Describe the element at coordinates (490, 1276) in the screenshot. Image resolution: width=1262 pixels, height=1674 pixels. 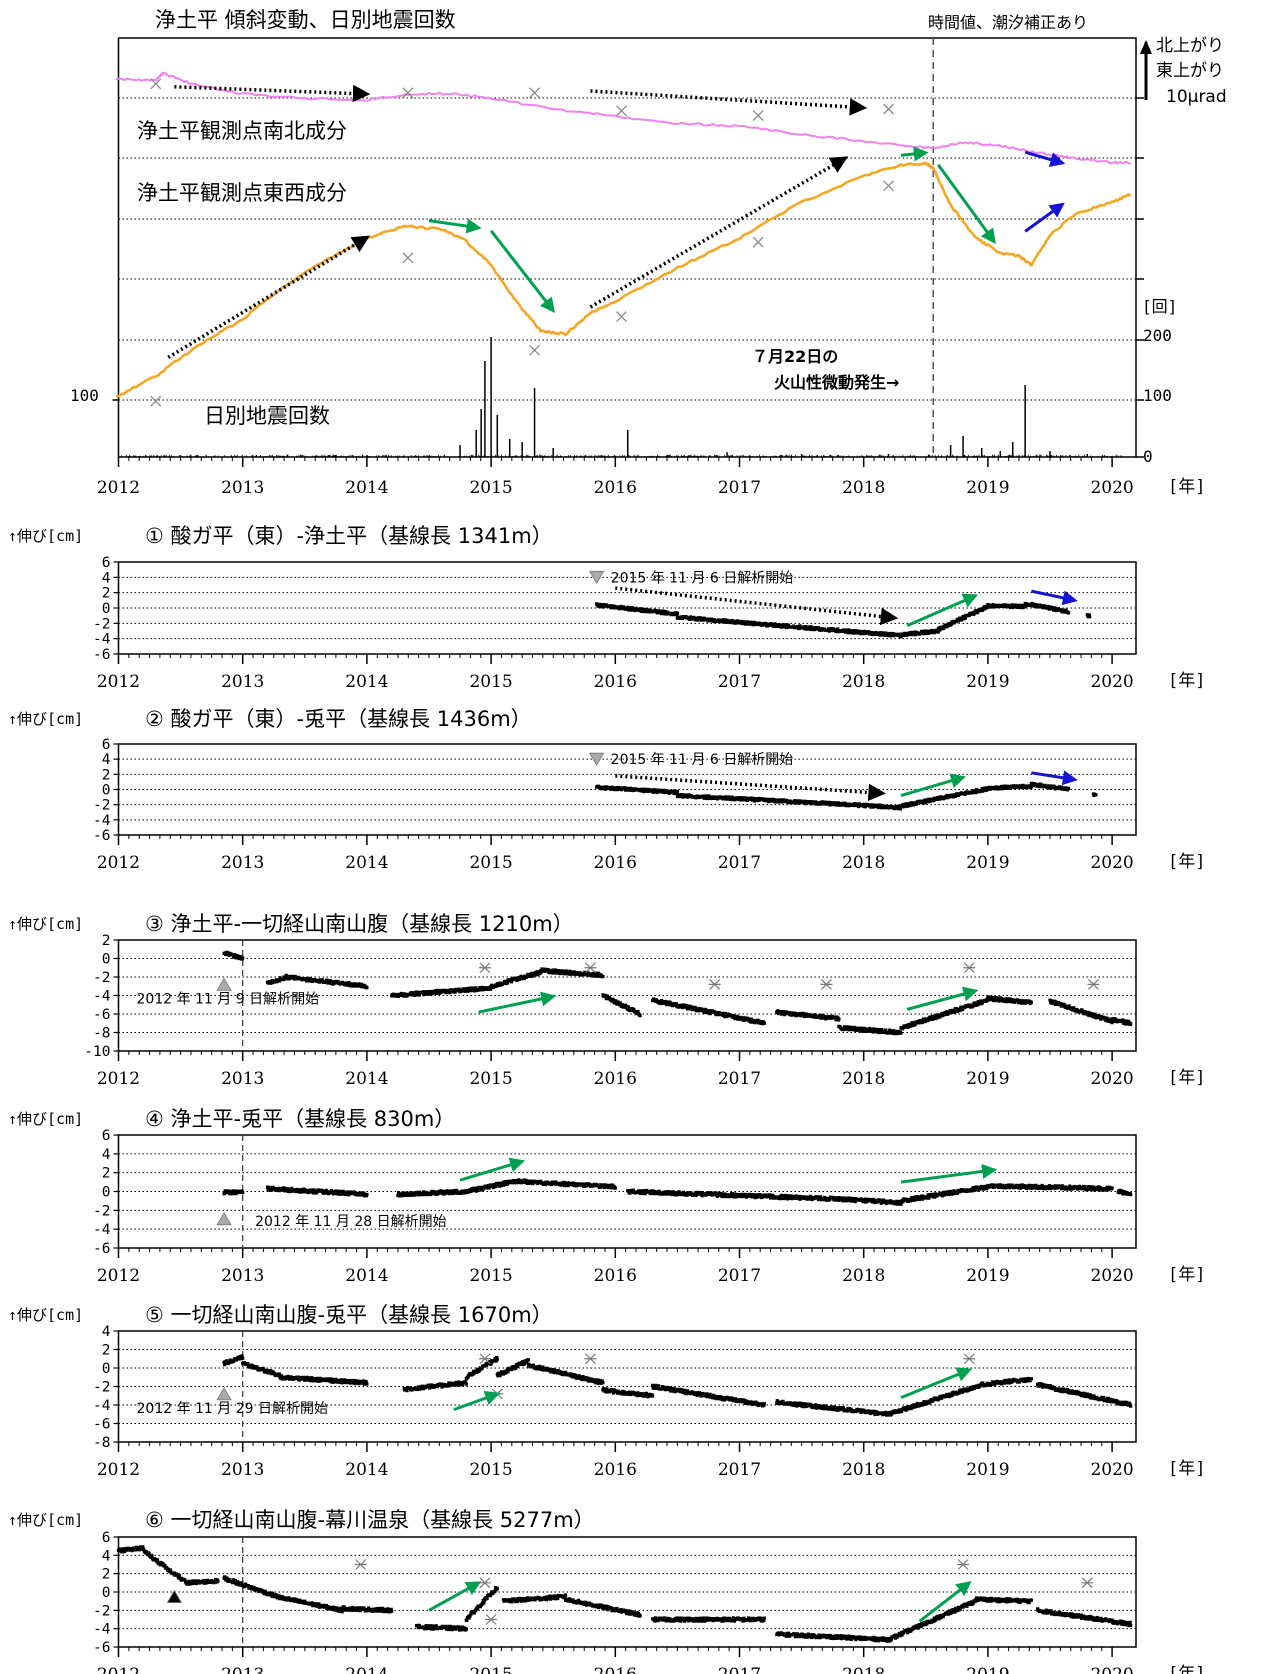
I see `baseline-xtick-label: 2015` at that location.